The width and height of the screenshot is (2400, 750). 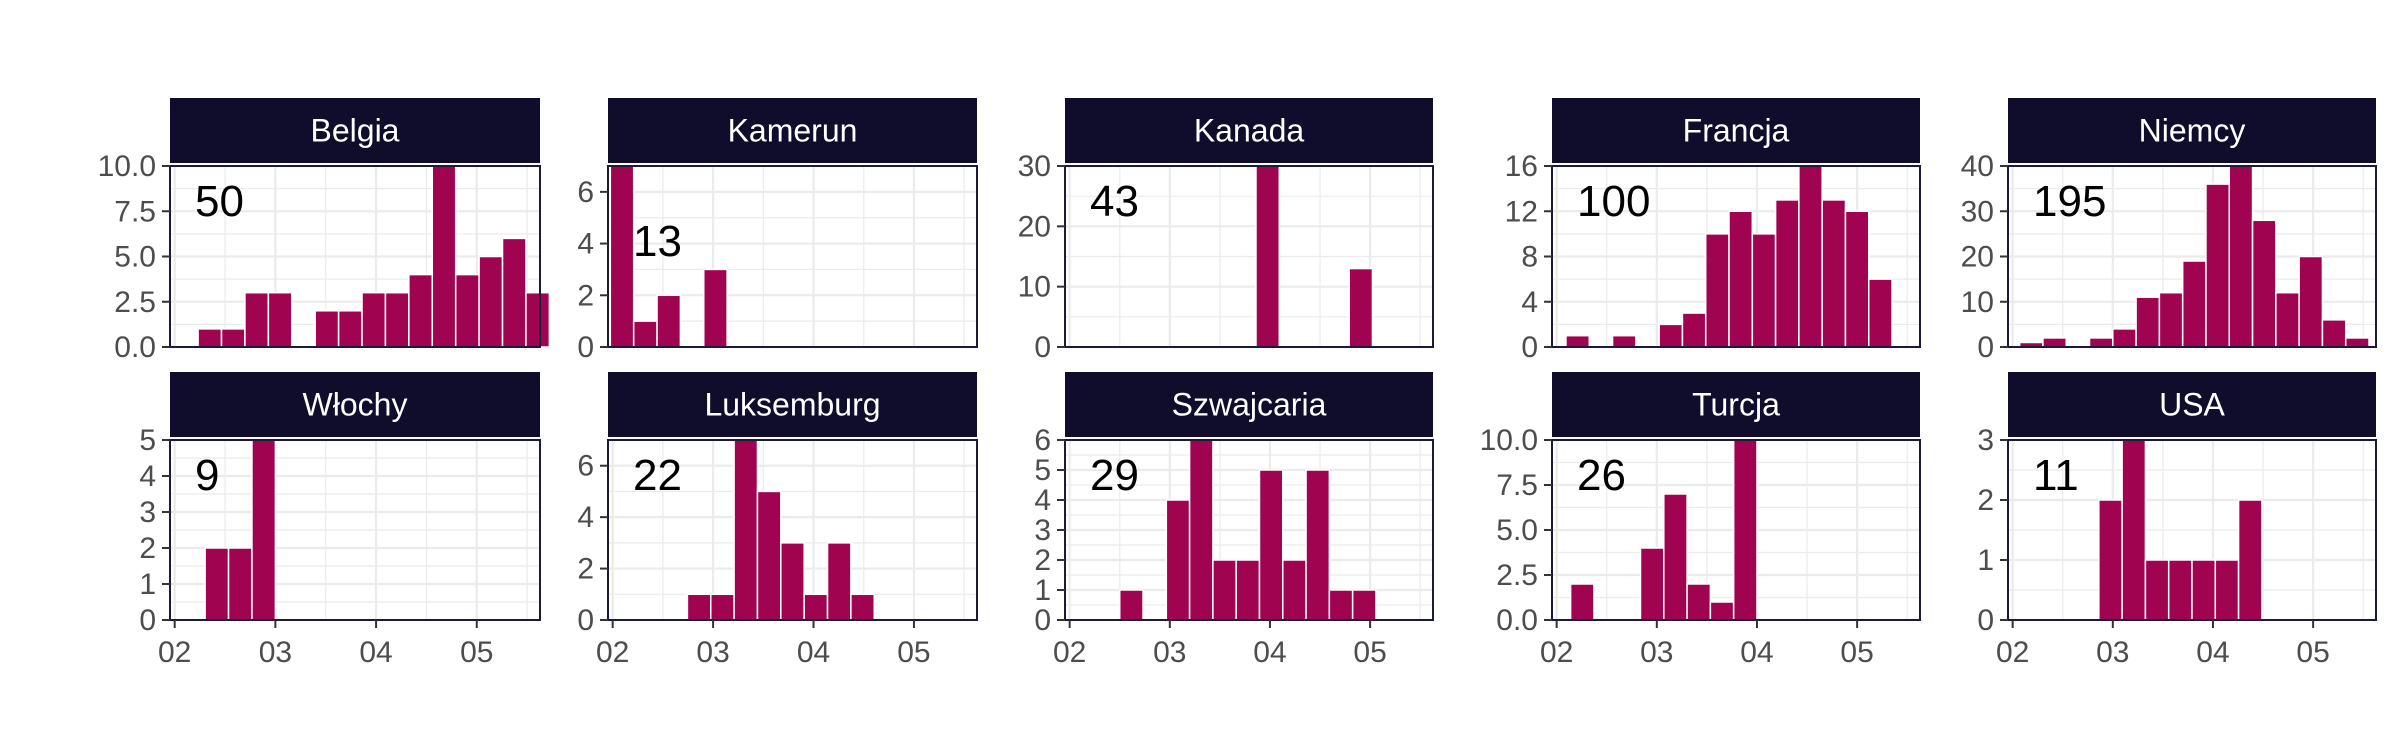 What do you see at coordinates (2056, 475) in the screenshot?
I see `total-count-label: 11` at bounding box center [2056, 475].